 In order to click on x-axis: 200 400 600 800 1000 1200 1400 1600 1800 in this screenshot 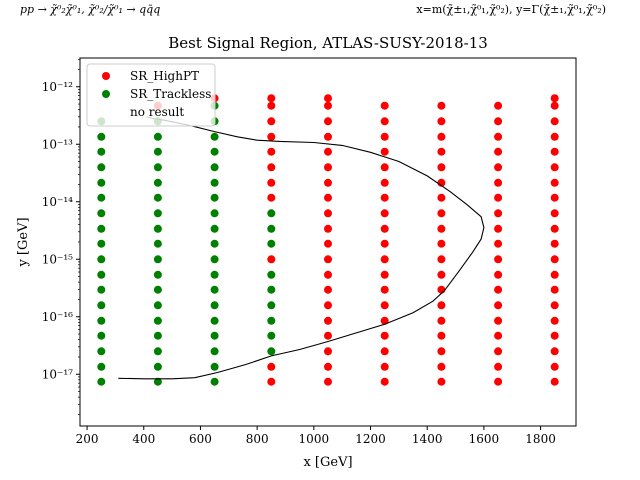, I will do `click(316, 436)`.